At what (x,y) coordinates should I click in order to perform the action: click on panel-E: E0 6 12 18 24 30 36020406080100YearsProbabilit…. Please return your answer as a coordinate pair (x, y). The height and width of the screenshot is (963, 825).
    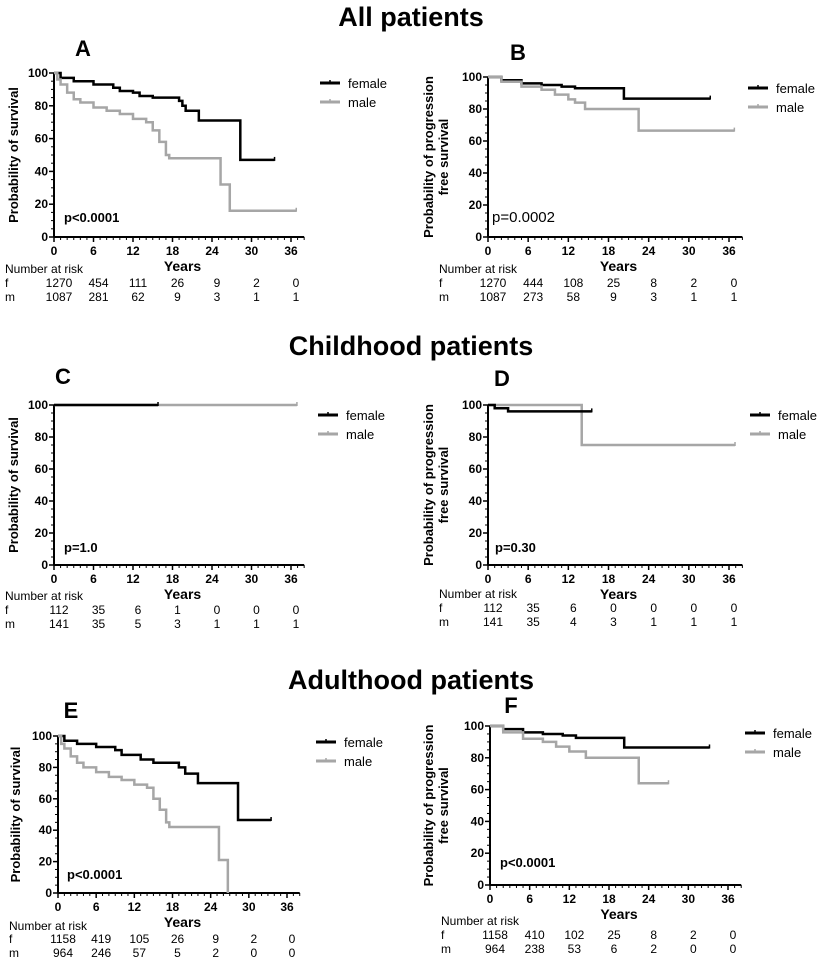
    Looking at the image, I should click on (195, 829).